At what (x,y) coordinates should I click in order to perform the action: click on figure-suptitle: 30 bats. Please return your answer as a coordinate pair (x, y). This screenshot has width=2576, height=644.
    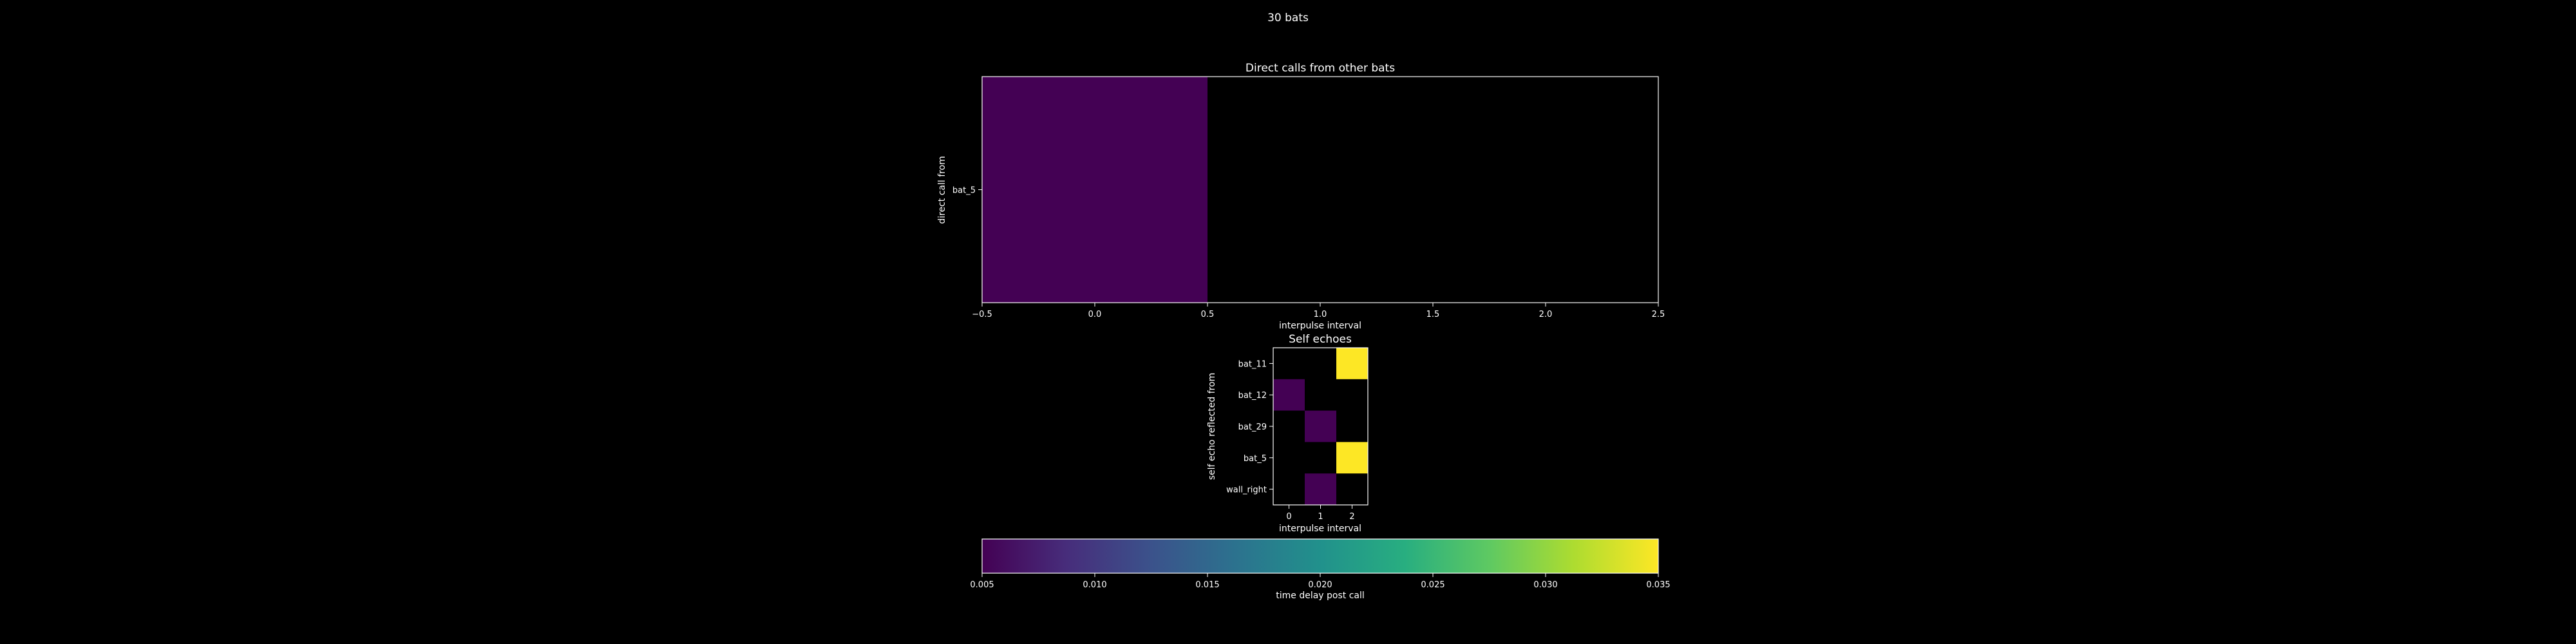
    Looking at the image, I should click on (1288, 18).